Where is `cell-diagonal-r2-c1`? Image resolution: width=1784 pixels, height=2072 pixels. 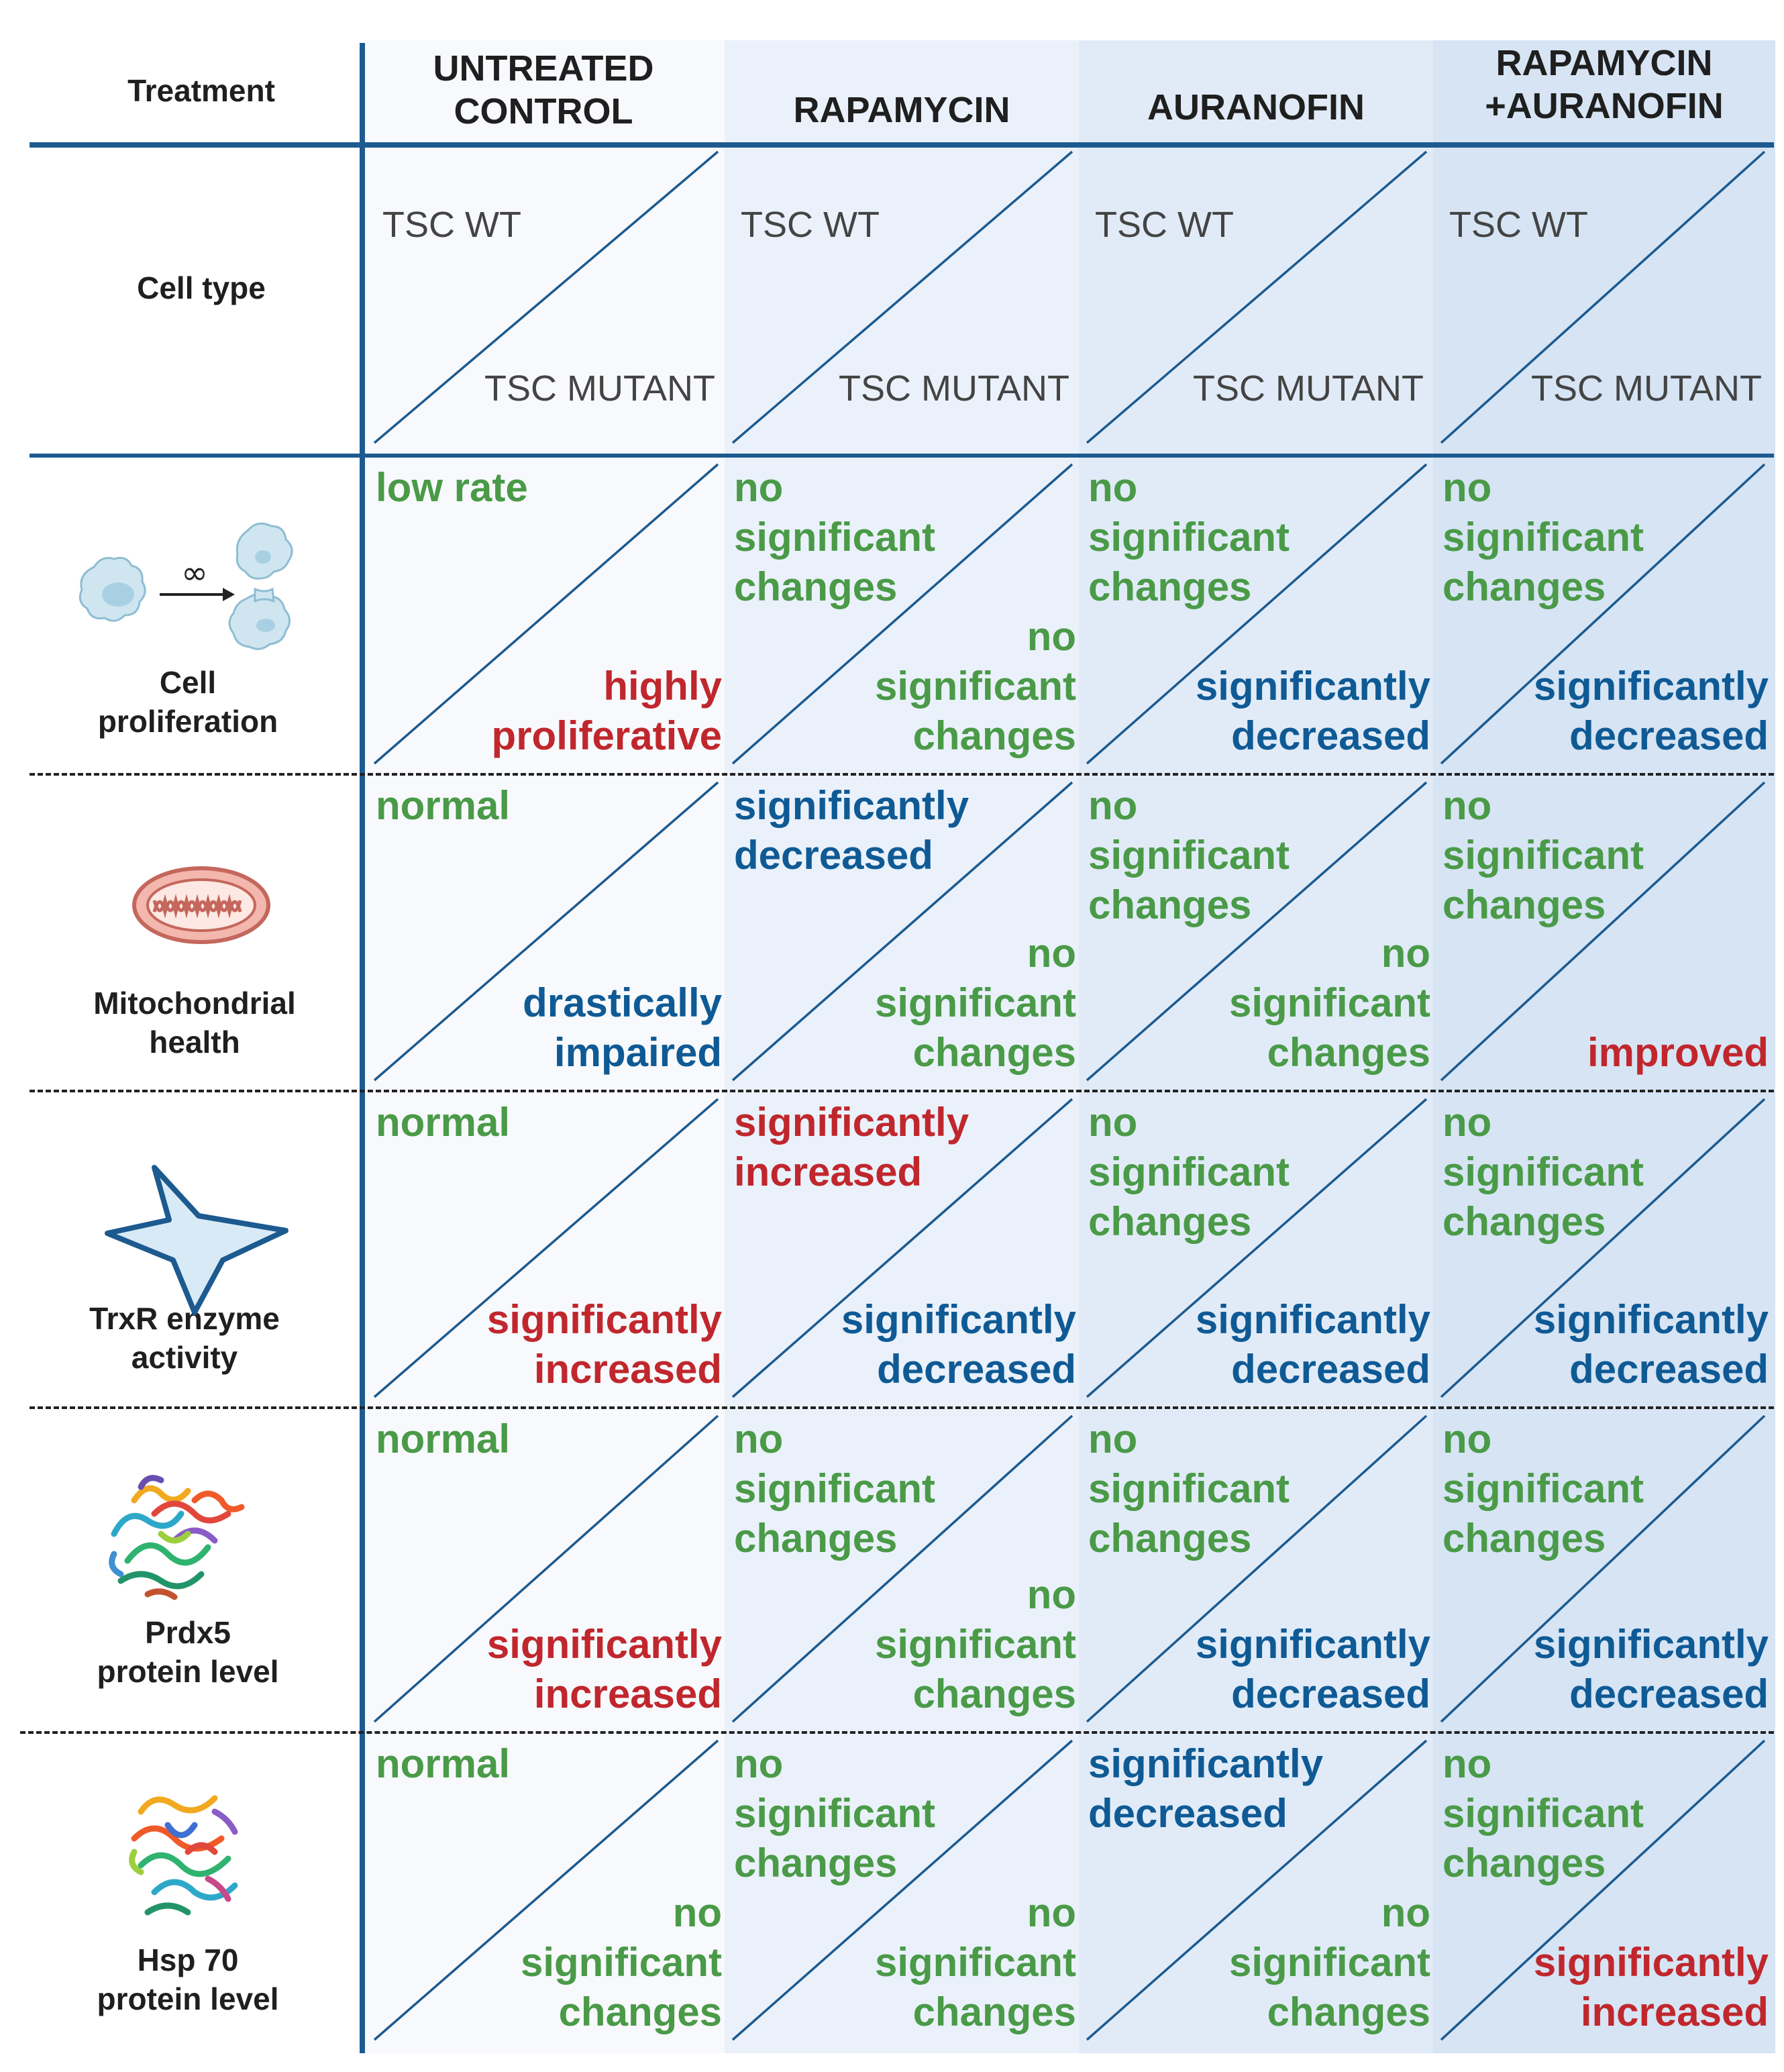
cell-diagonal-r2-c1 is located at coordinates (902, 1248).